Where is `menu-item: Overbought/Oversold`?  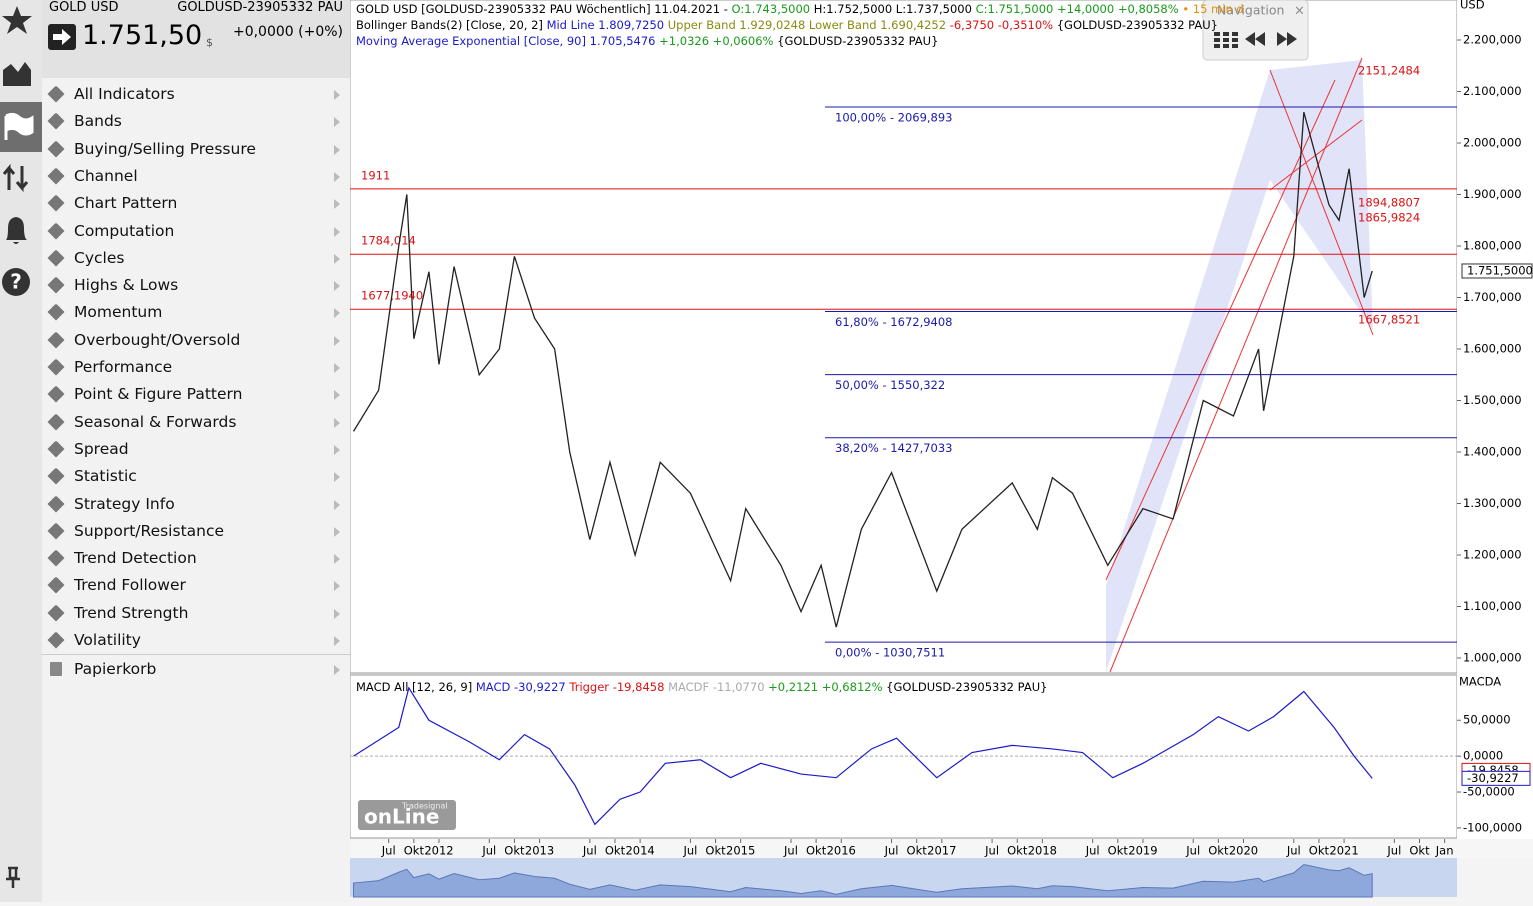 menu-item: Overbought/Oversold is located at coordinates (157, 339).